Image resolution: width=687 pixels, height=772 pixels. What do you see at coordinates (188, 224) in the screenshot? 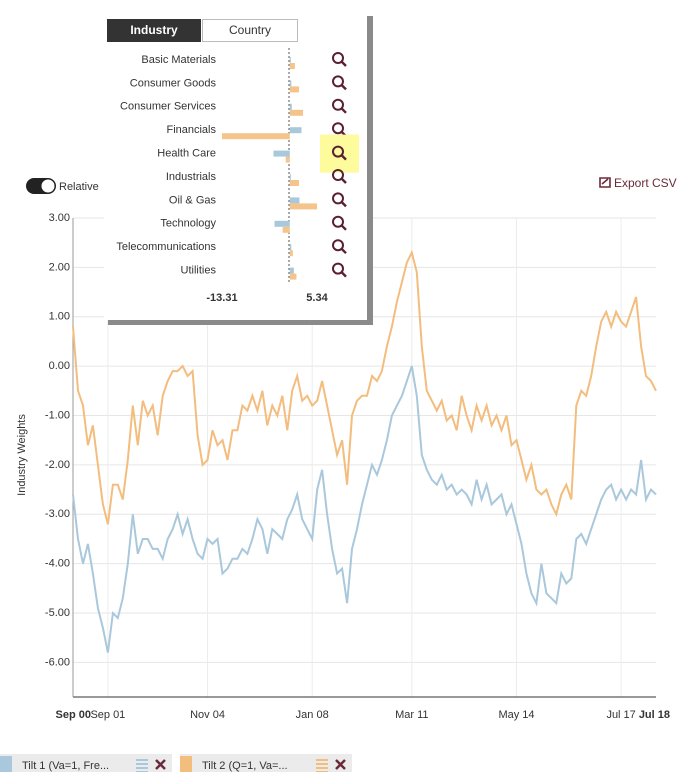
I see `category-label: Technology` at bounding box center [188, 224].